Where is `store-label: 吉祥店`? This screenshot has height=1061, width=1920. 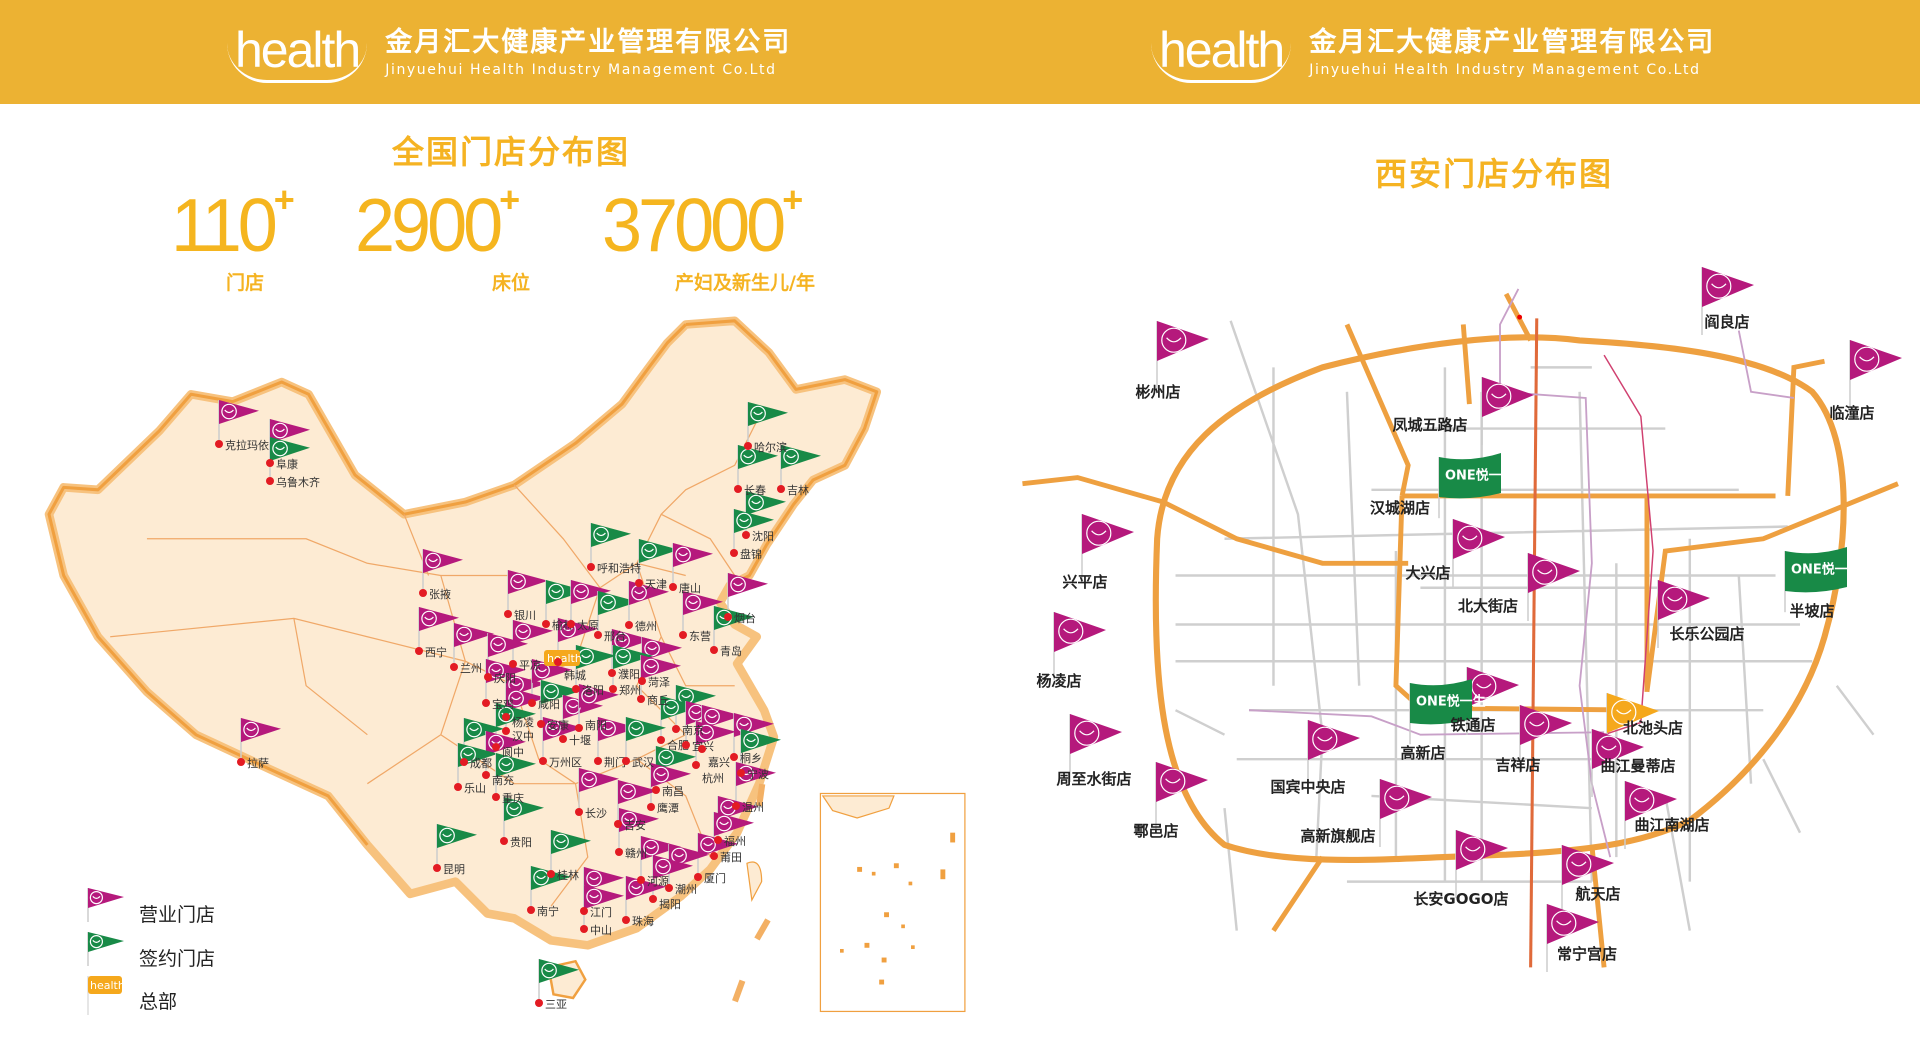
store-label: 吉祥店 is located at coordinates (1517, 765).